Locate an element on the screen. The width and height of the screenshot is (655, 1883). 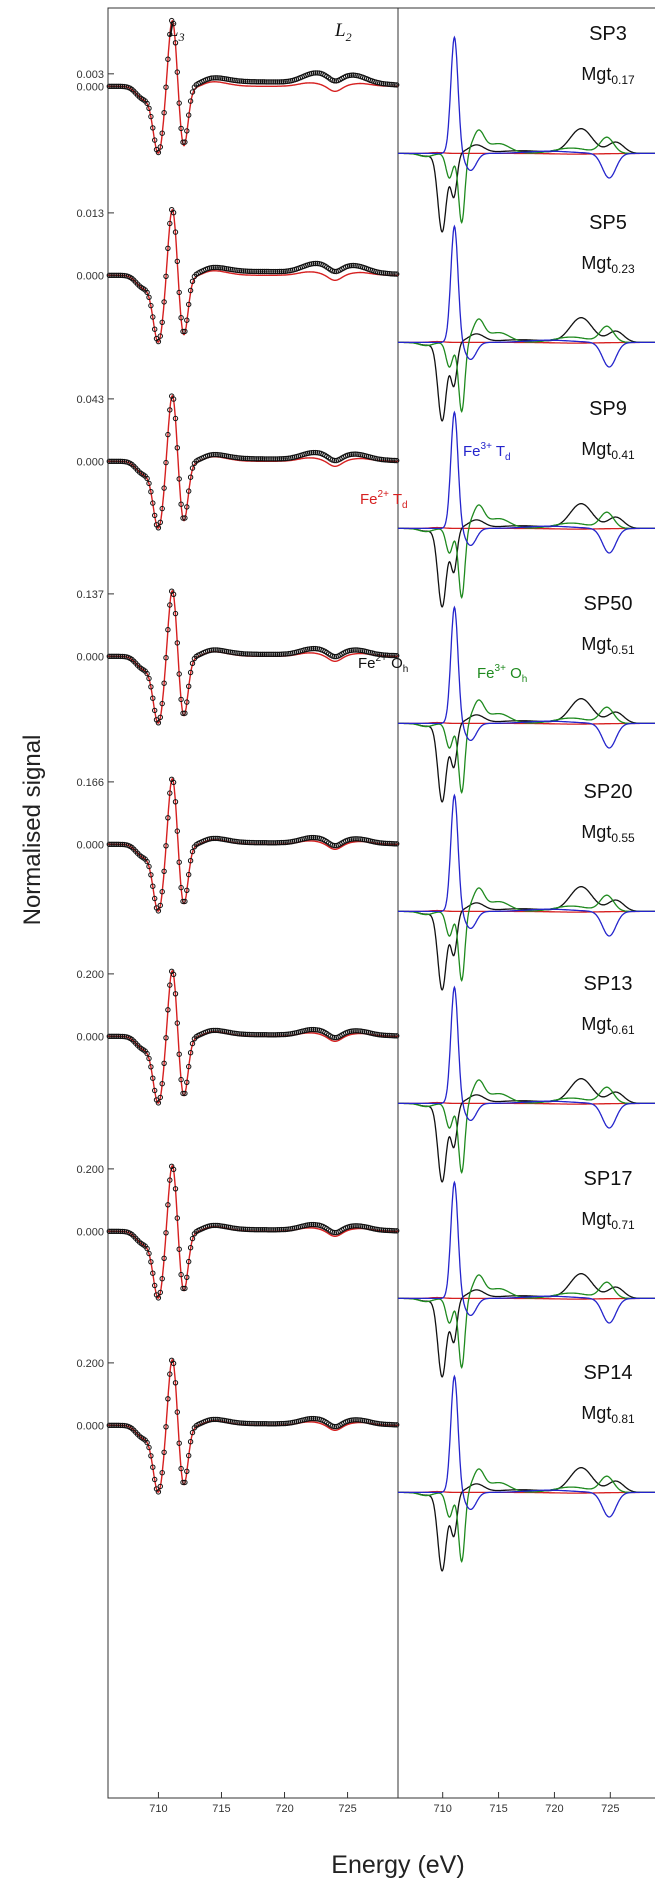
edge-label-l2: L2 is located at coordinates (343, 32).